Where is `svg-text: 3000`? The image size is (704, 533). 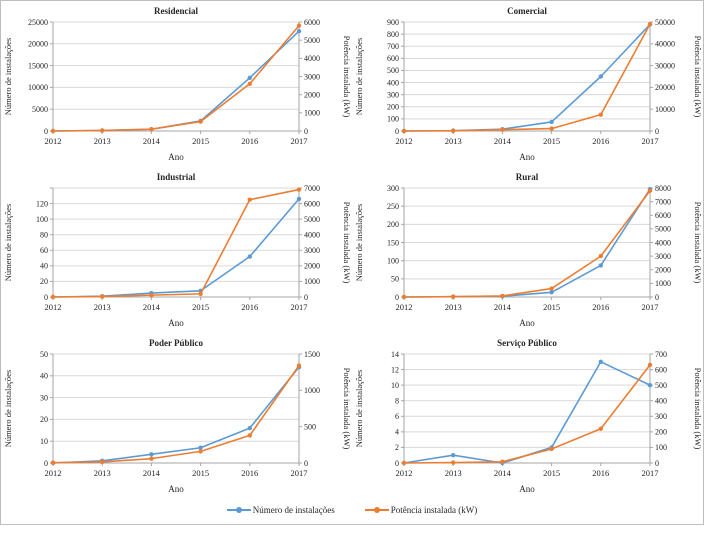
svg-text: 3000 is located at coordinates (663, 256).